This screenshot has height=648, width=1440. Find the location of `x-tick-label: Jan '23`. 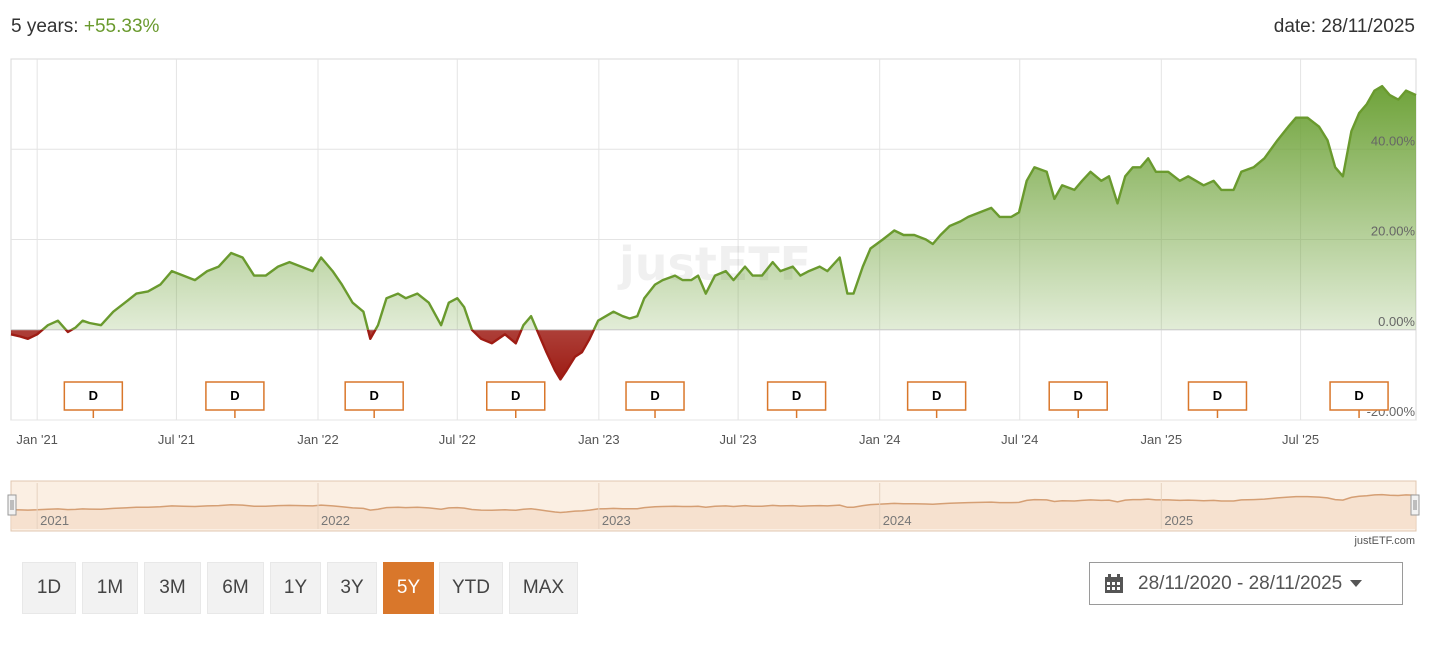

x-tick-label: Jan '23 is located at coordinates (599, 439).